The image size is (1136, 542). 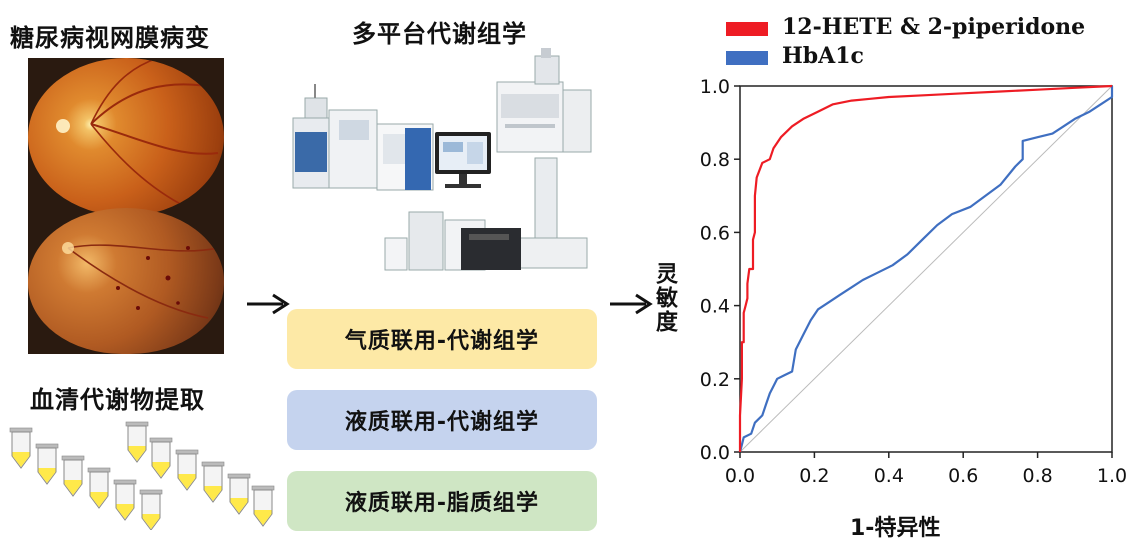 What do you see at coordinates (934, 27) in the screenshot?
I see `legend-label-combined: 12-HETE & 2-piperidone` at bounding box center [934, 27].